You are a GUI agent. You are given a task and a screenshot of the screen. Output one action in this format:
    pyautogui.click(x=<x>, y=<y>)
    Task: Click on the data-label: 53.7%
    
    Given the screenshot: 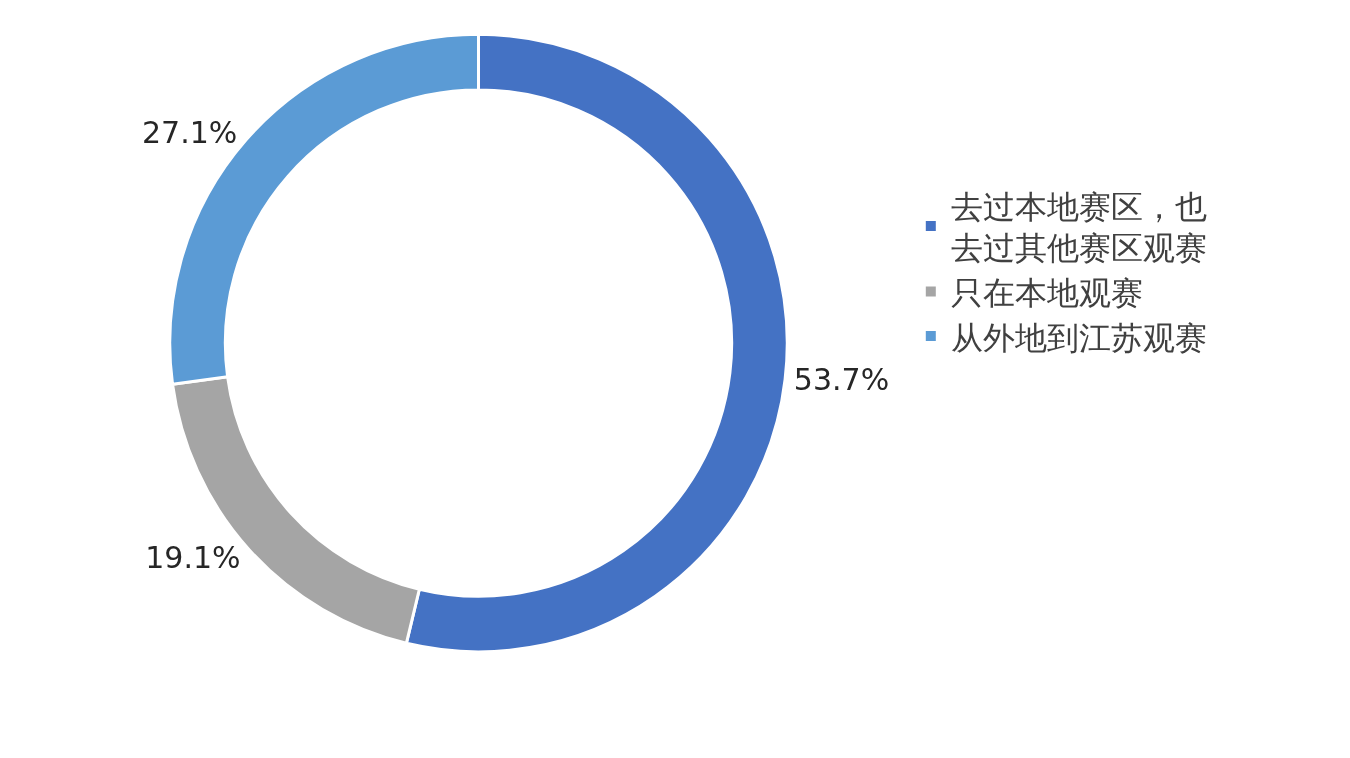 What is the action you would take?
    pyautogui.click(x=841, y=380)
    